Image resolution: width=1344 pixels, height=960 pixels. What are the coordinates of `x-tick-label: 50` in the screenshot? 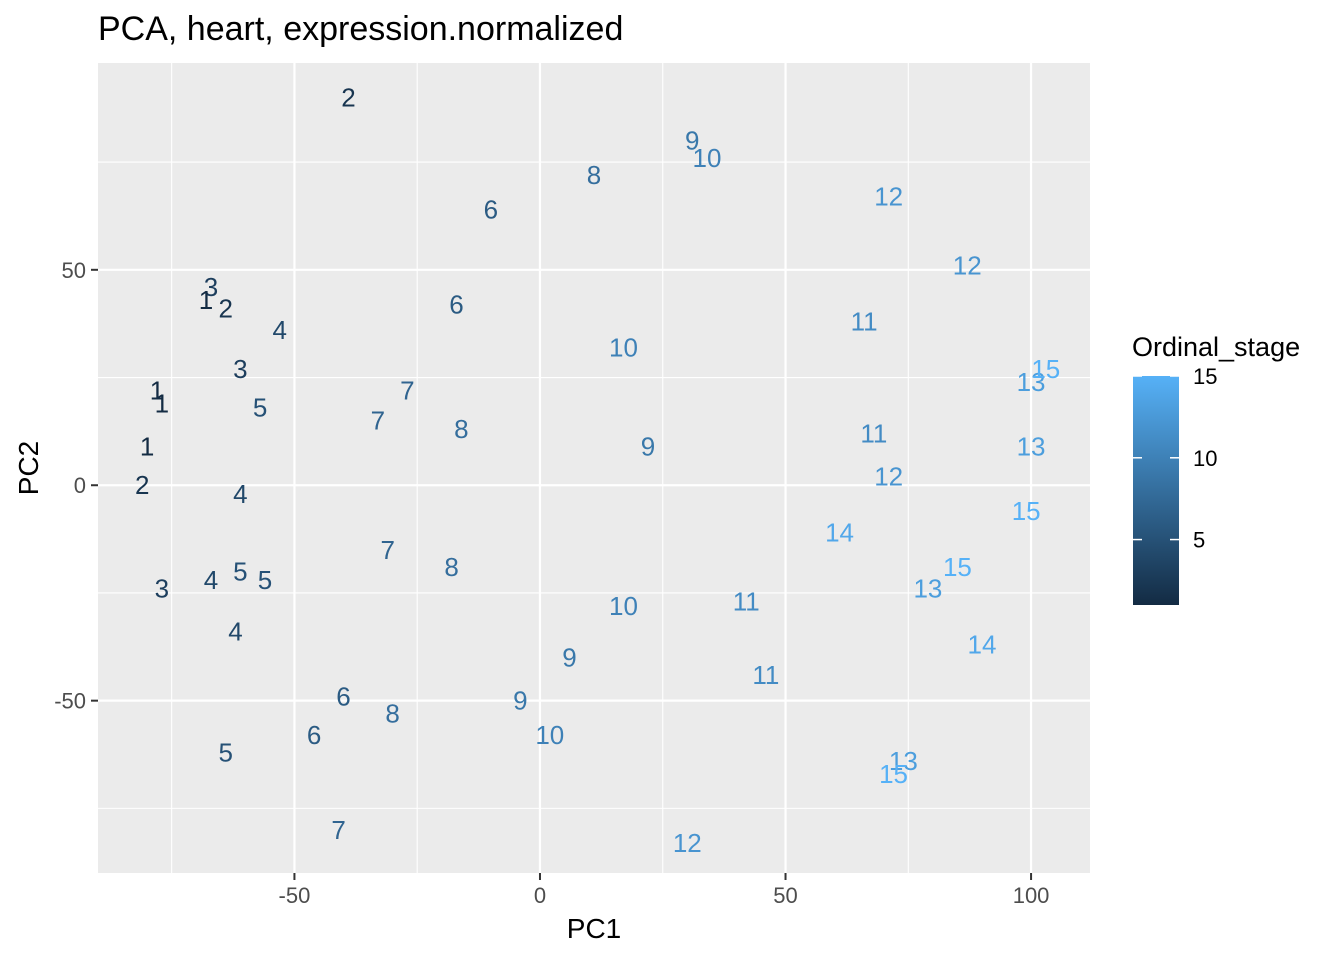 It's located at (785, 895).